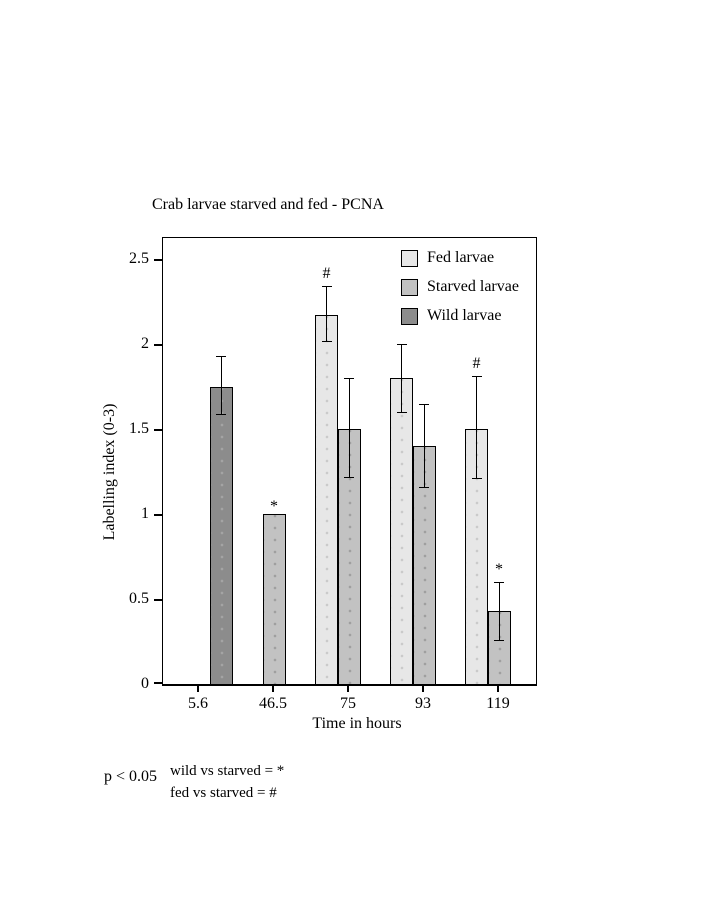 The height and width of the screenshot is (913, 705). What do you see at coordinates (409, 316) in the screenshot?
I see `legend-swatch-wild` at bounding box center [409, 316].